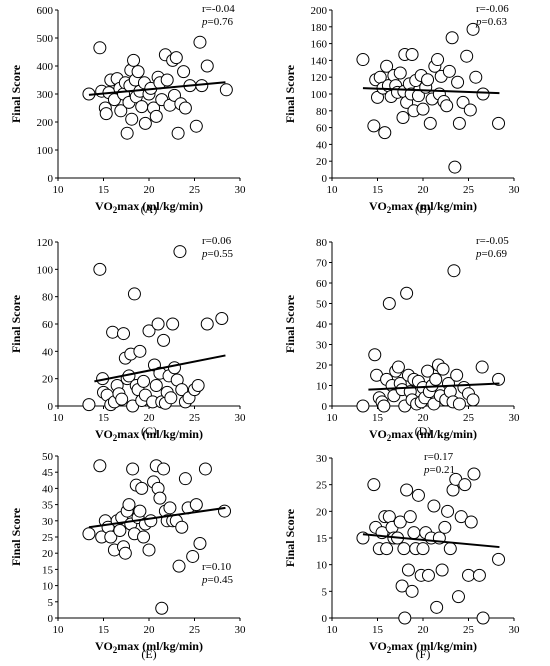 The width and height of the screenshot is (550, 666). Describe the element at coordinates (491, 254) in the screenshot. I see `p-value: p=0.69` at that location.